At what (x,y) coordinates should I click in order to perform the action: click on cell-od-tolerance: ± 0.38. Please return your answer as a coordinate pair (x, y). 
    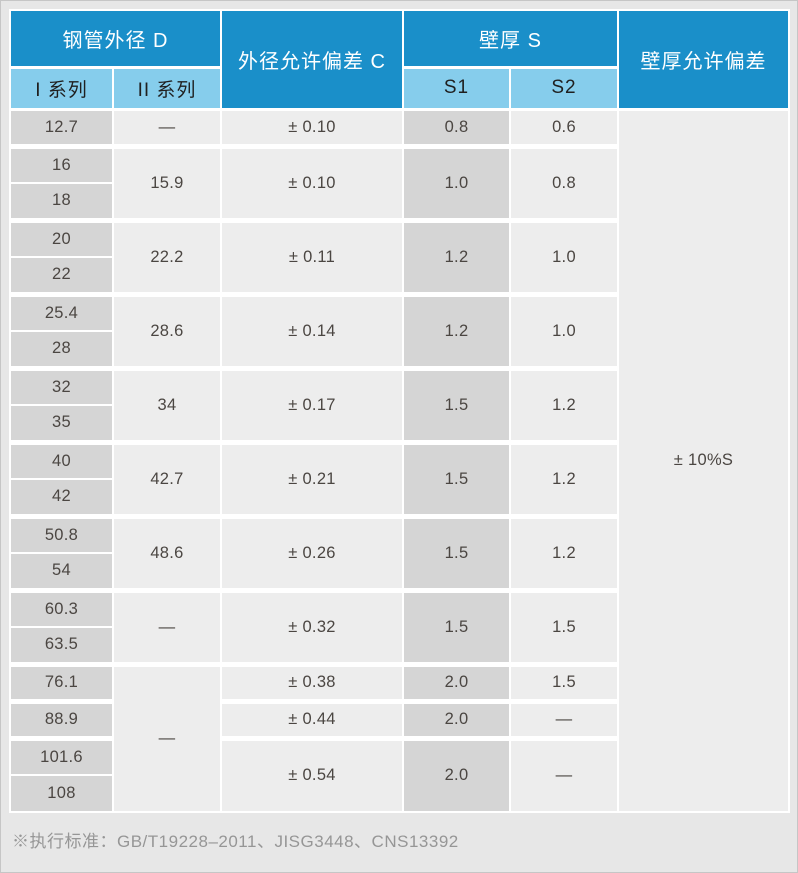
    Looking at the image, I should click on (312, 681).